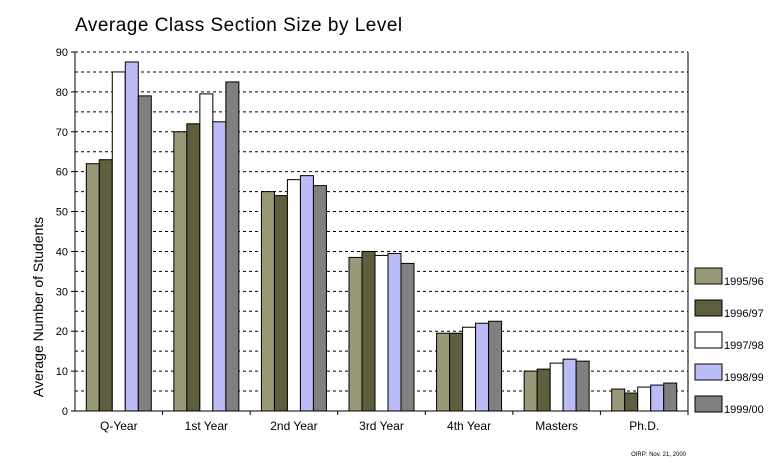  I want to click on y-tick-label: 50, so click(62, 213).